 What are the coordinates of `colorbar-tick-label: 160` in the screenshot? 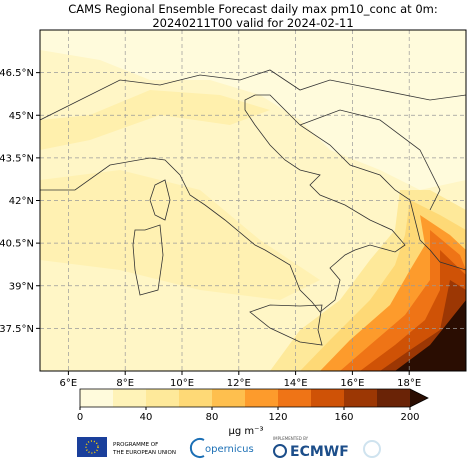 It's located at (343, 417).